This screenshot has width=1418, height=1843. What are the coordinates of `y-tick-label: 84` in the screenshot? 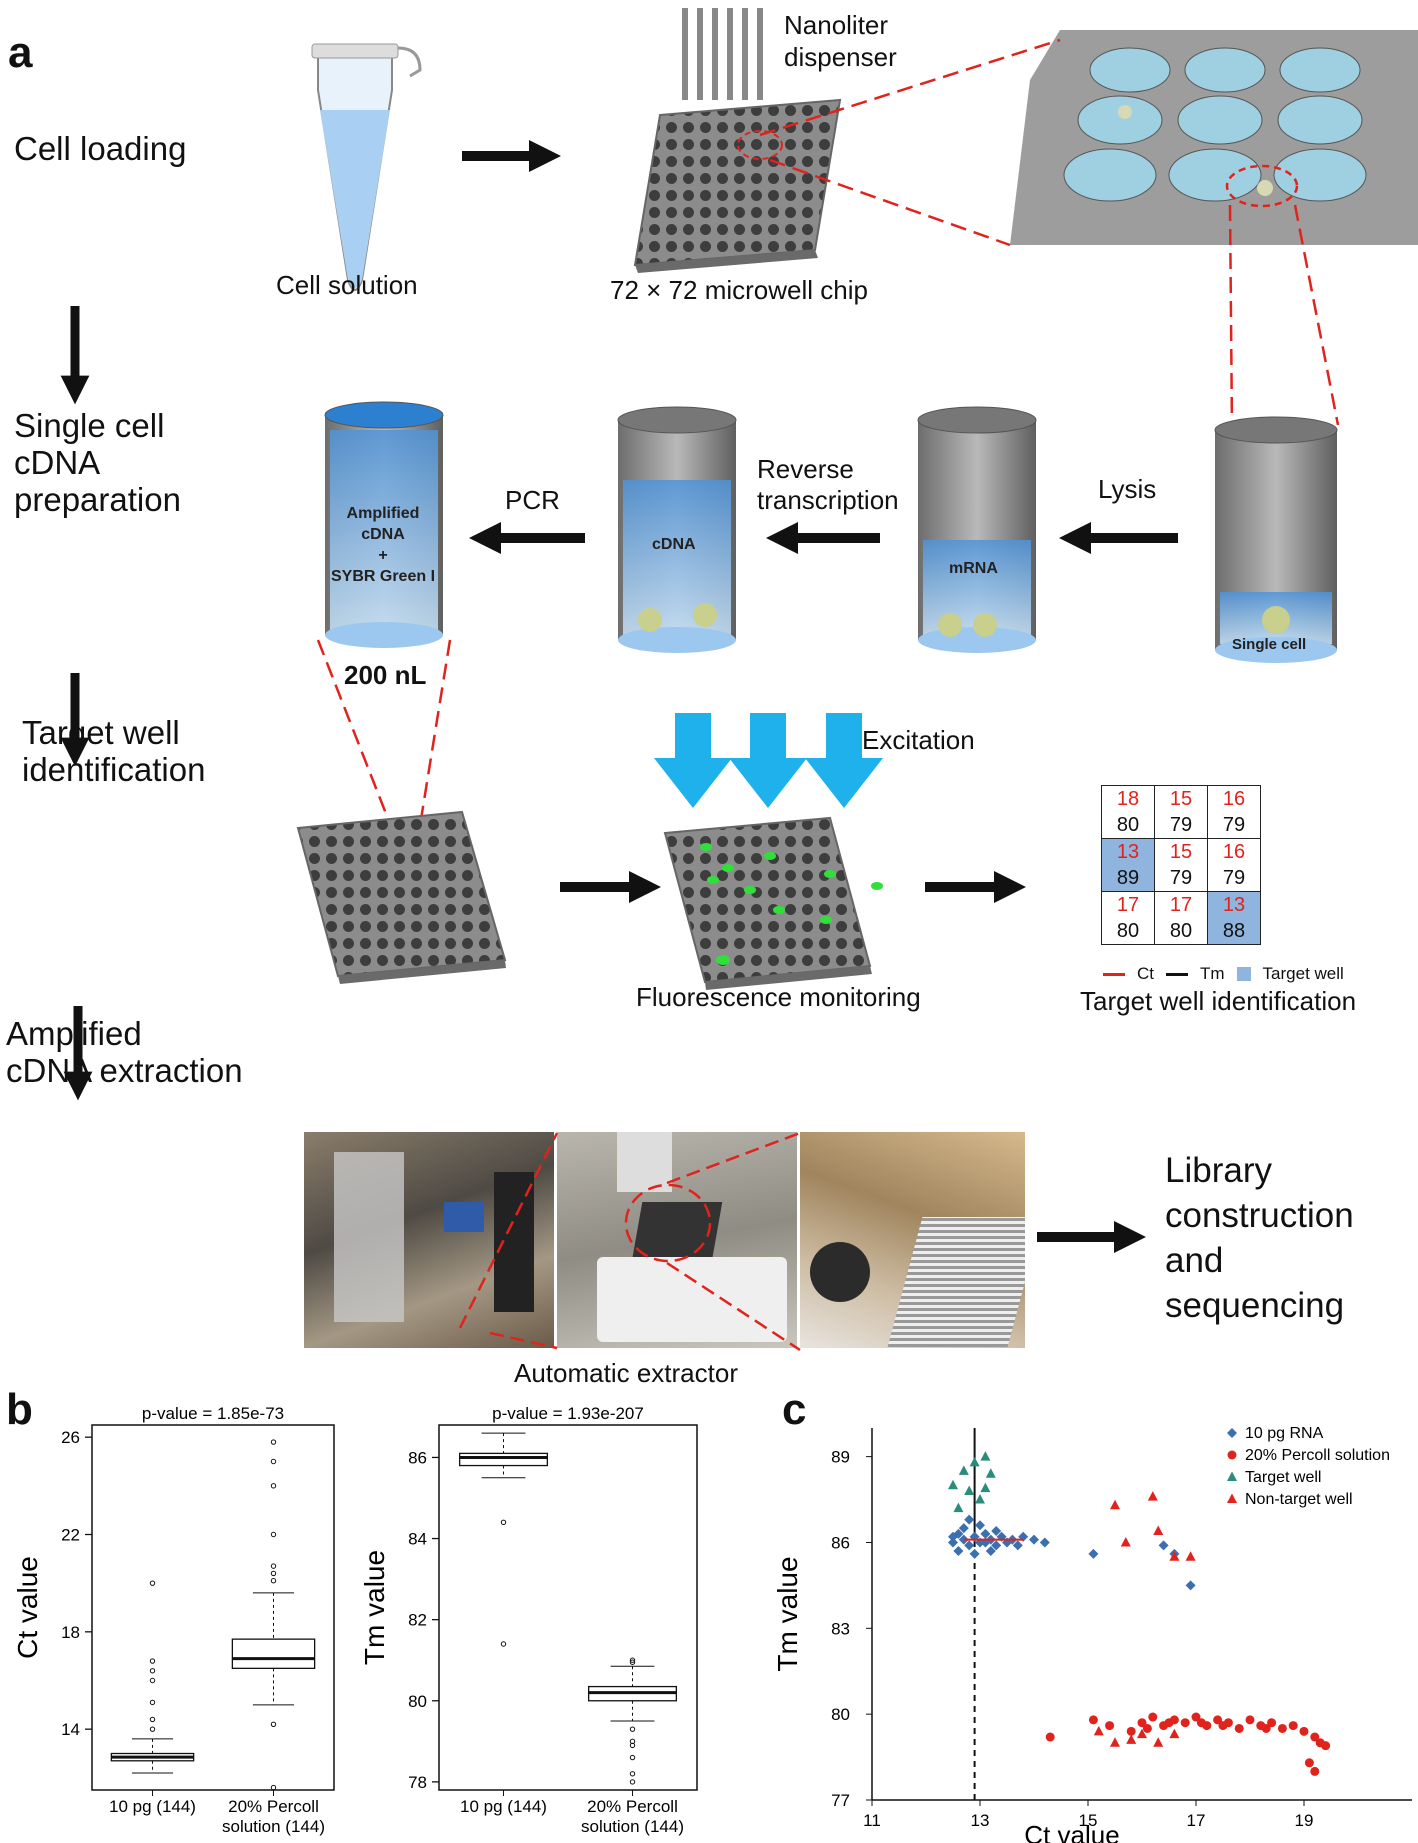 It's located at (417, 1539).